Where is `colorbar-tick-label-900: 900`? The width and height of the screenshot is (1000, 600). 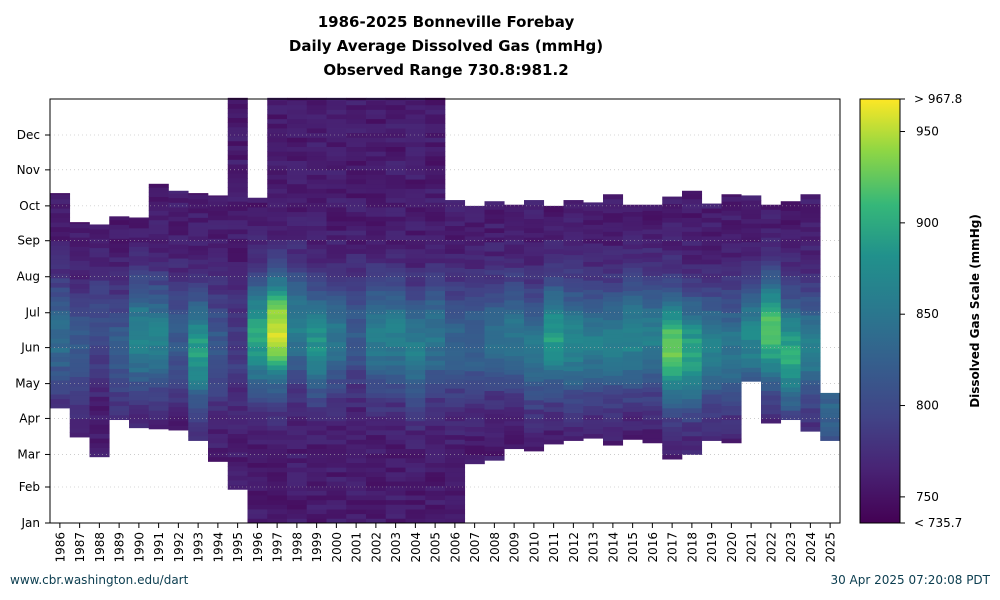 colorbar-tick-label-900: 900 is located at coordinates (927, 223).